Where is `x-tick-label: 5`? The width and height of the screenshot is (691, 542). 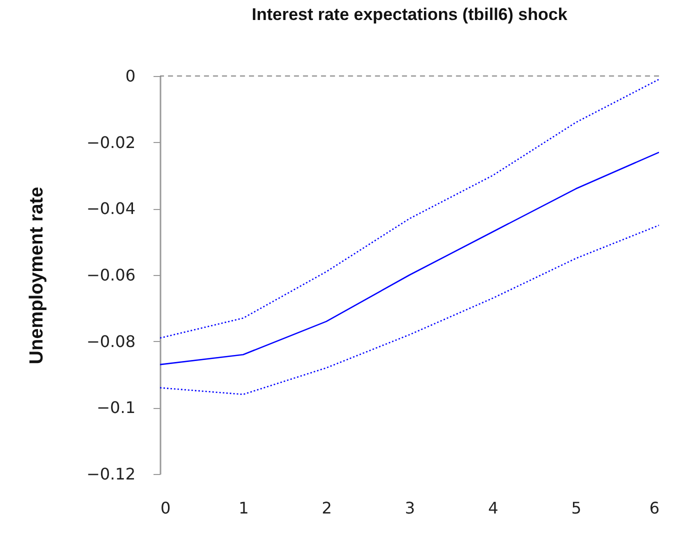
x-tick-label: 5 is located at coordinates (576, 508).